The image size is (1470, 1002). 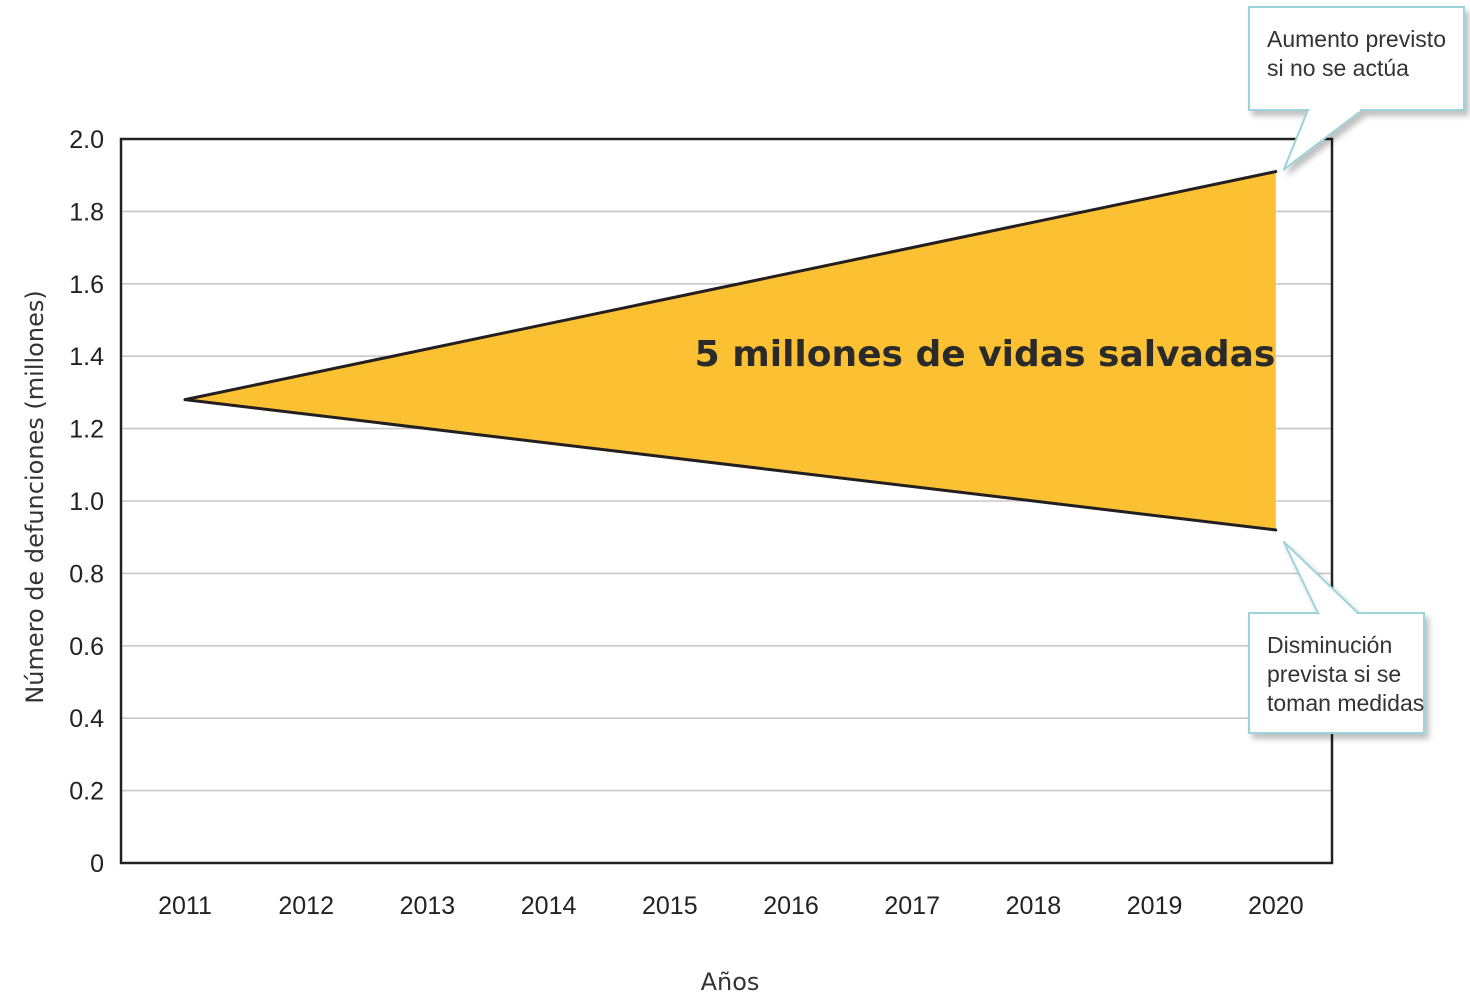 What do you see at coordinates (306, 906) in the screenshot?
I see `x-tick-label: 2012` at bounding box center [306, 906].